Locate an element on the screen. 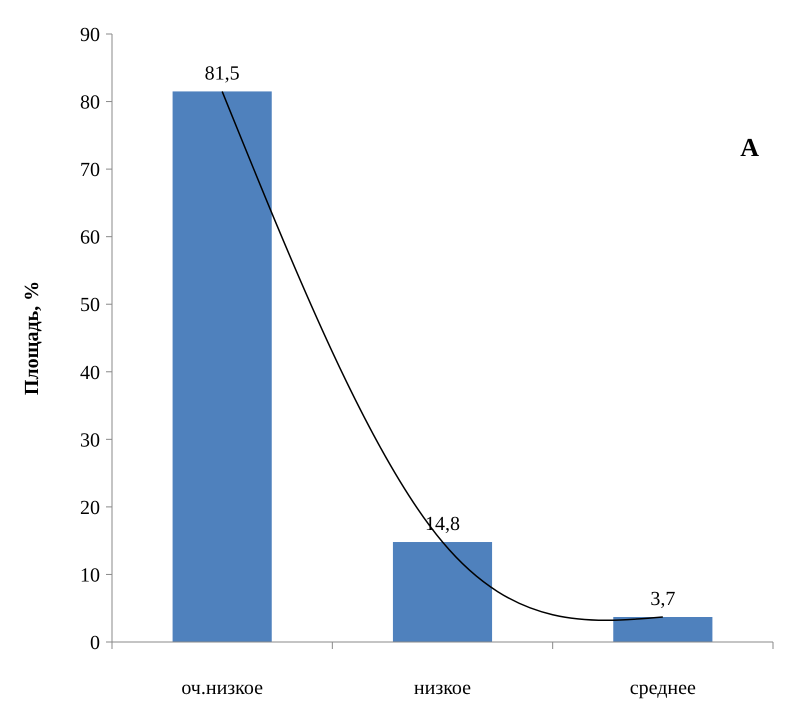  data-label: 3,7 is located at coordinates (663, 599).